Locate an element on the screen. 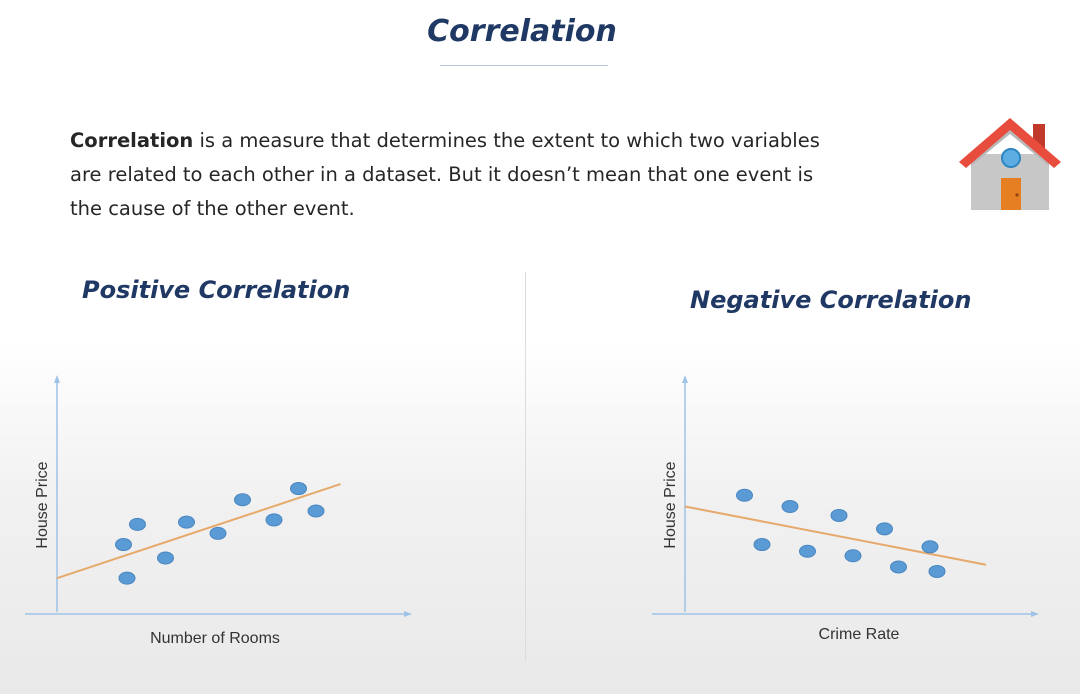  house-icon is located at coordinates (1010, 164).